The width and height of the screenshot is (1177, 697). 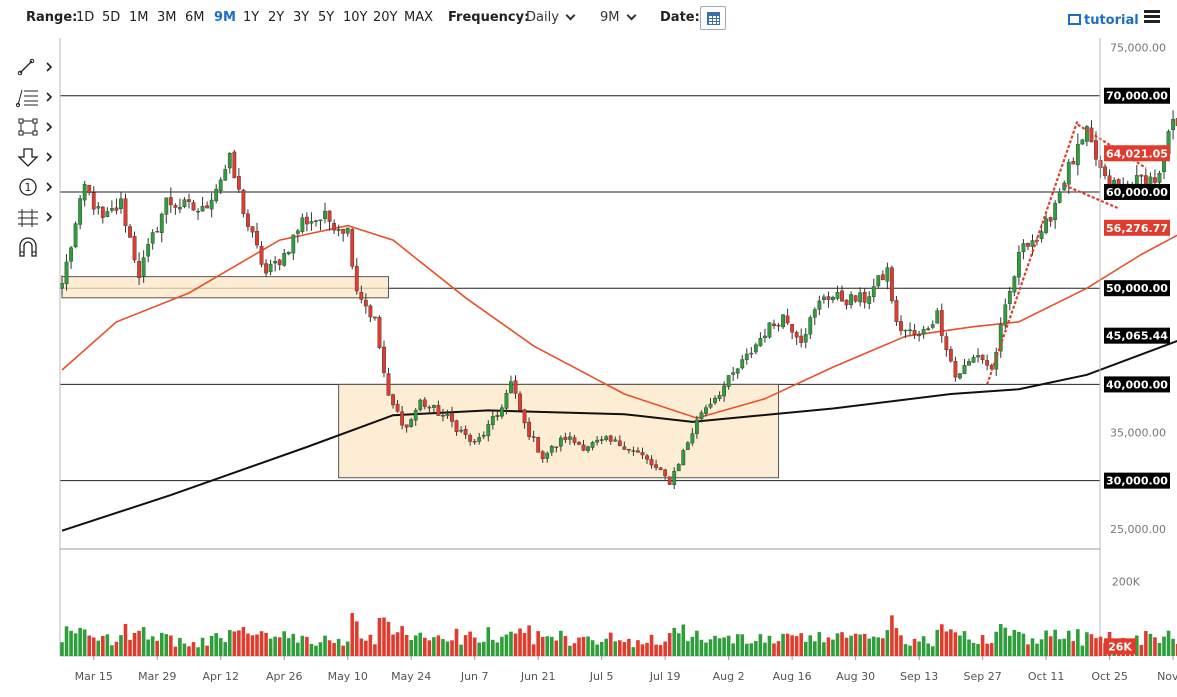 What do you see at coordinates (385, 17) in the screenshot?
I see `range-20y: 20Y` at bounding box center [385, 17].